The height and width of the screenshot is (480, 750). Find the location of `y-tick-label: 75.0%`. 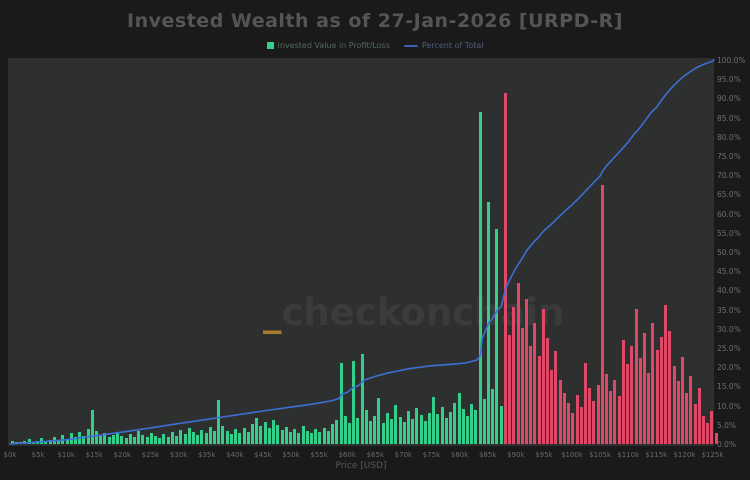

y-tick-label: 75.0% is located at coordinates (729, 156).